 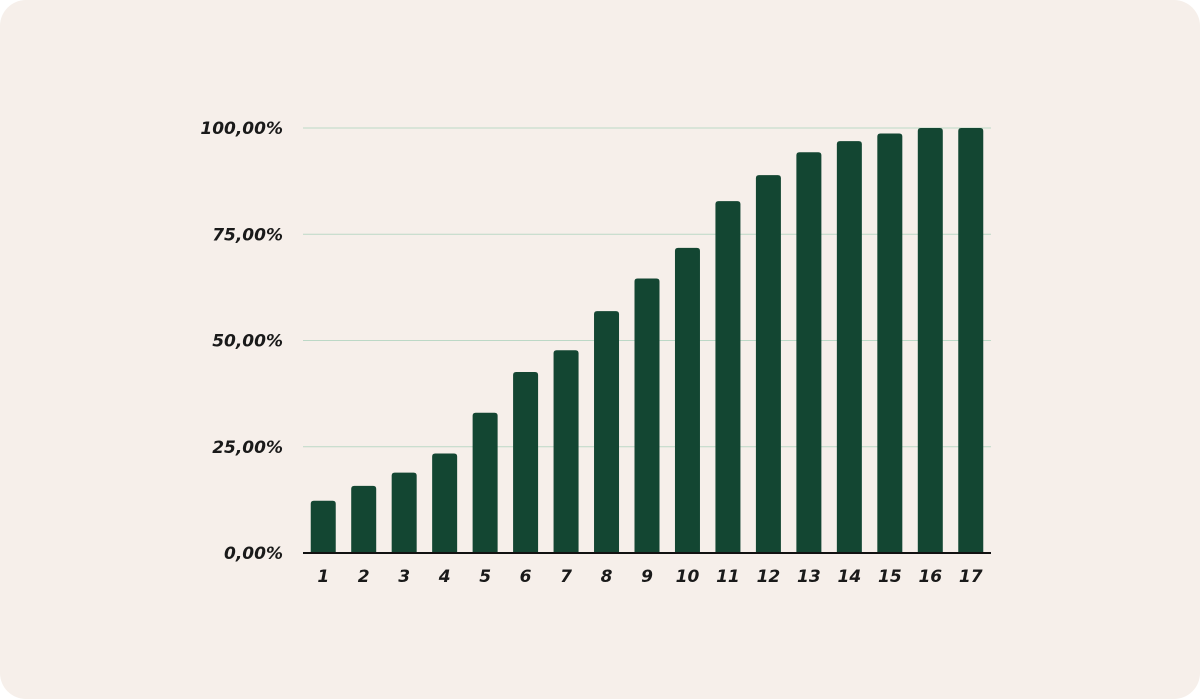 I want to click on x-tick-label: 17, so click(x=971, y=577).